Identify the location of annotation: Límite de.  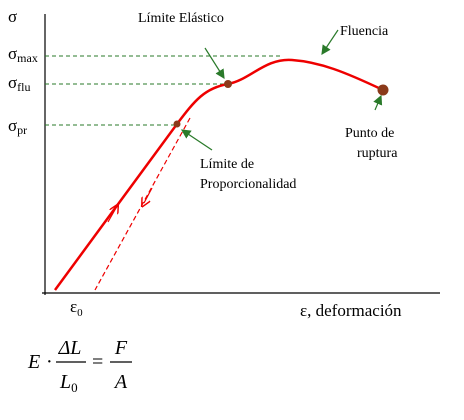
(227, 164).